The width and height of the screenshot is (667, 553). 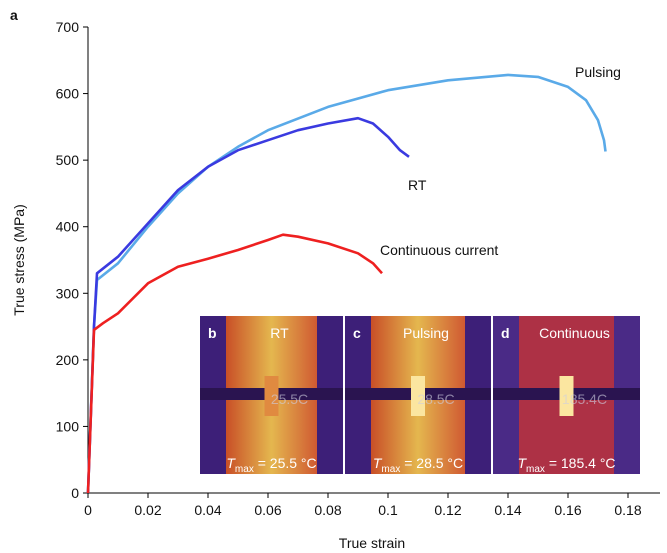 I want to click on inset-tmax: Tmax = 25.5 °C, so click(x=271, y=465).